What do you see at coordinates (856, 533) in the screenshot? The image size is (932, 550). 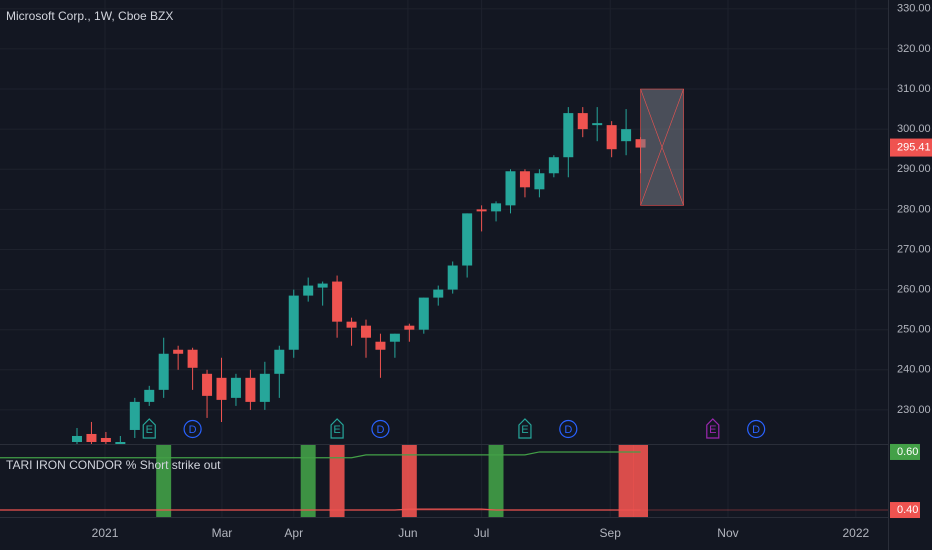 I see `x-tick-label: 2022` at bounding box center [856, 533].